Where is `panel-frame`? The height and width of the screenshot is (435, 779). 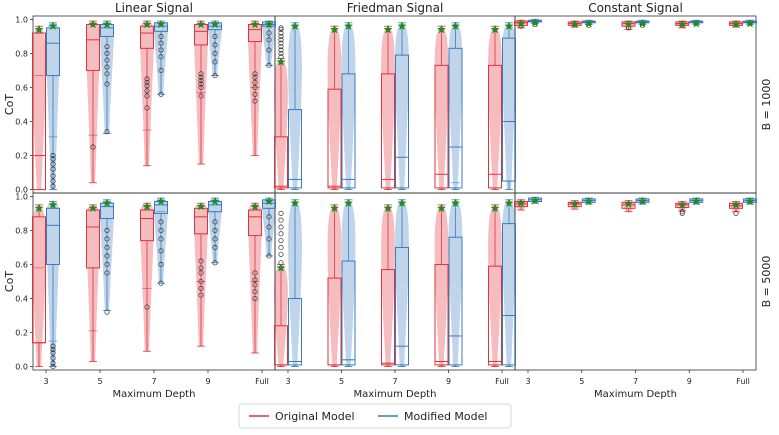 panel-frame is located at coordinates (635, 104).